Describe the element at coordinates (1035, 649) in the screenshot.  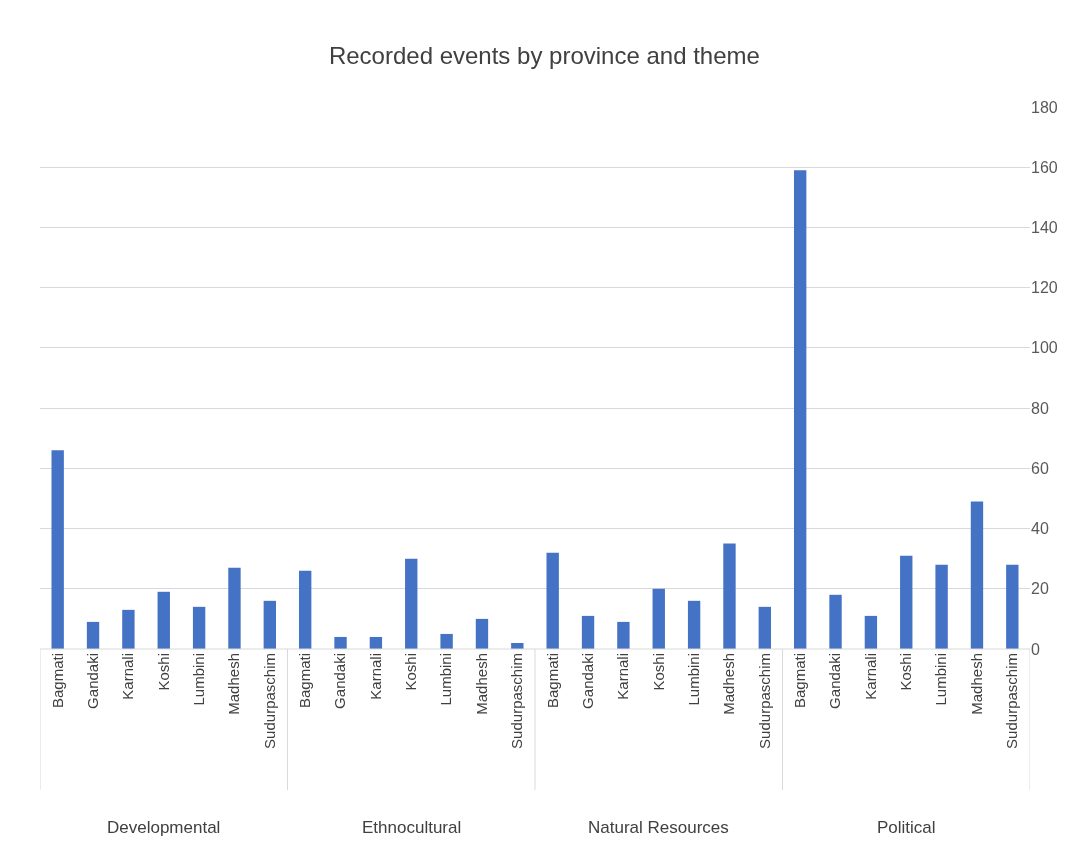
I see `y-tick-label: 0` at that location.